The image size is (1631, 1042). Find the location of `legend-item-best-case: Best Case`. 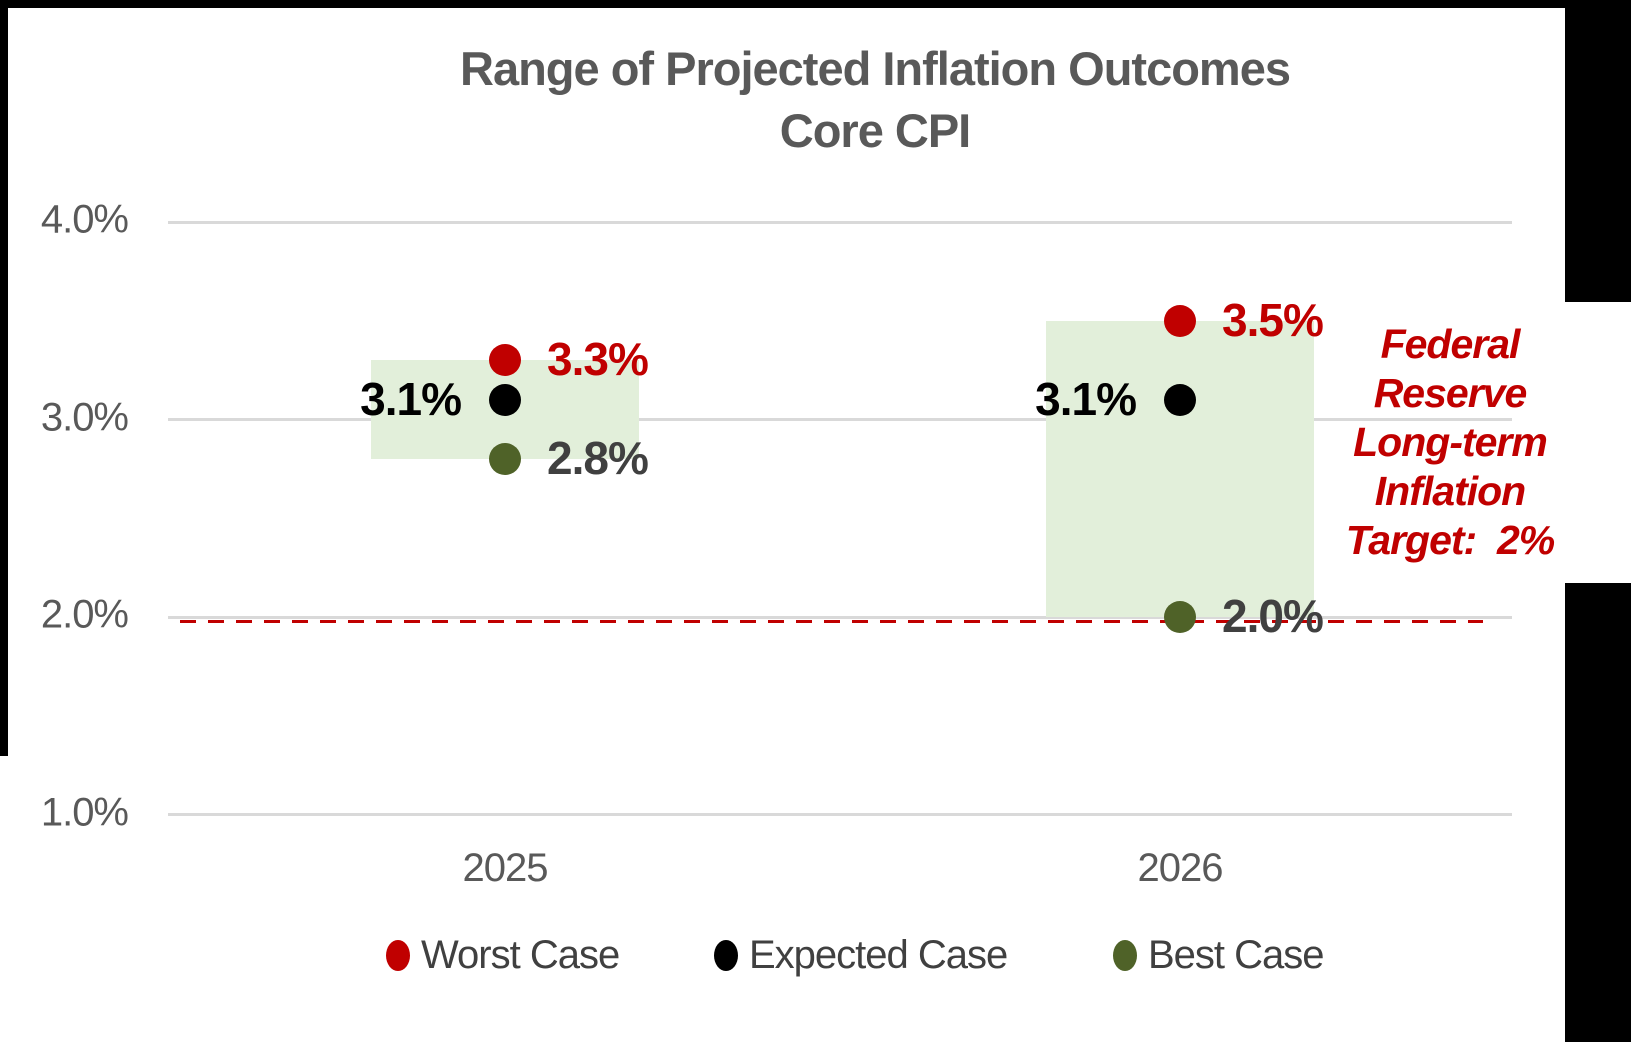

legend-item-best-case: Best Case is located at coordinates (1219, 955).